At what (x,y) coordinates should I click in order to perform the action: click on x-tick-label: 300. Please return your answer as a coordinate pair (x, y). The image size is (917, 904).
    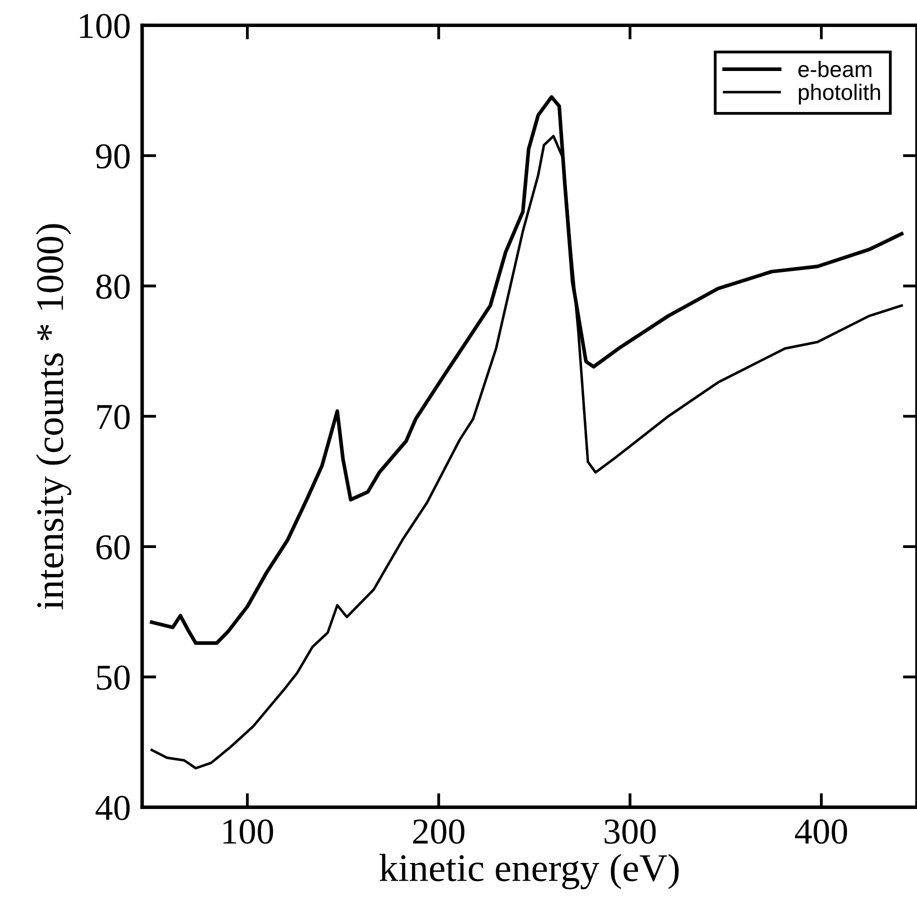
    Looking at the image, I should click on (630, 831).